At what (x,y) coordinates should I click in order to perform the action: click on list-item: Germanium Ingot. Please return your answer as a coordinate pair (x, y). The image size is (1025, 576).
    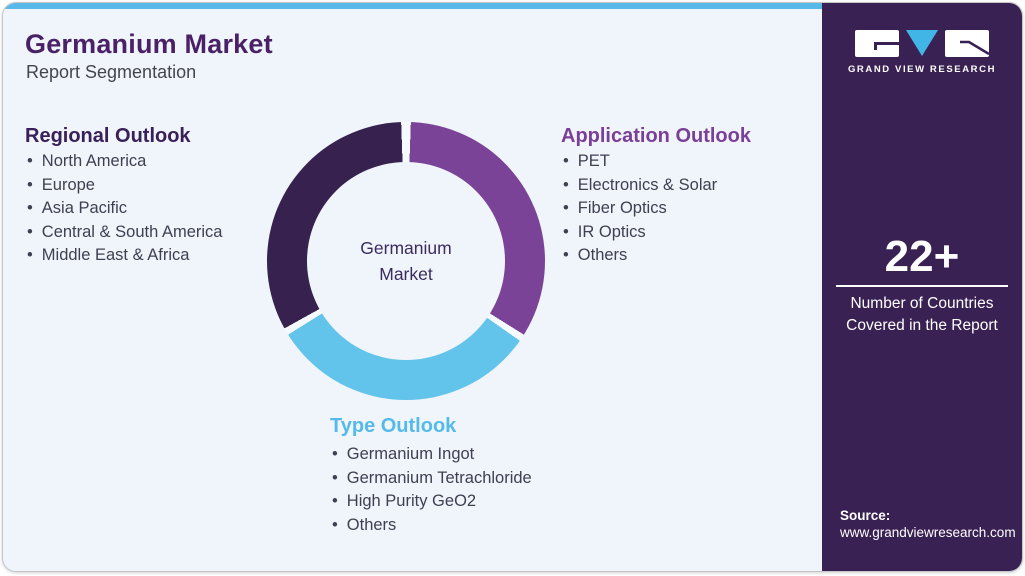
    Looking at the image, I should click on (432, 455).